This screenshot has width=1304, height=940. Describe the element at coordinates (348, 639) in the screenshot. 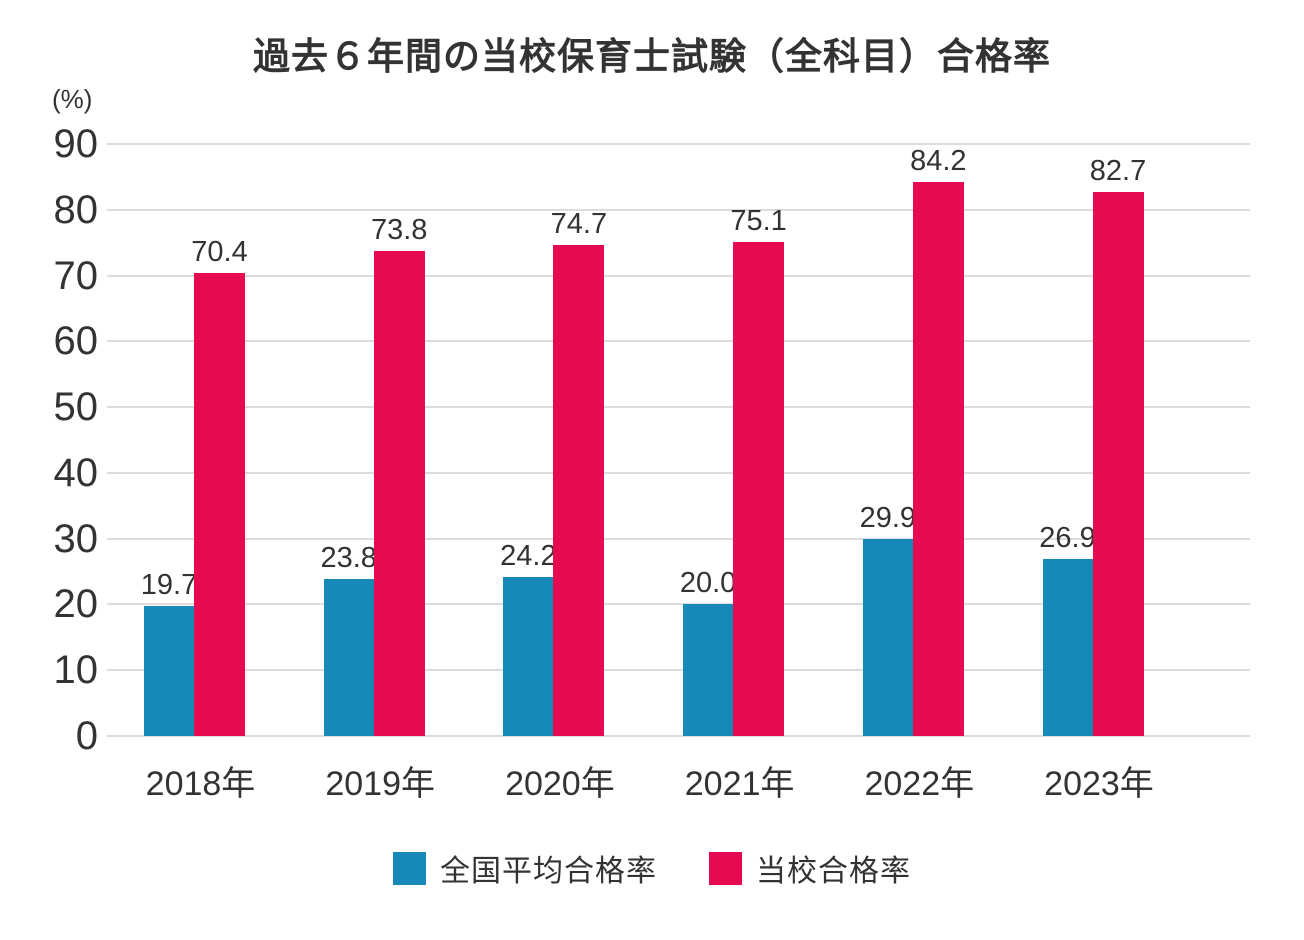

I see `bar-national-2019年: 23.8` at that location.